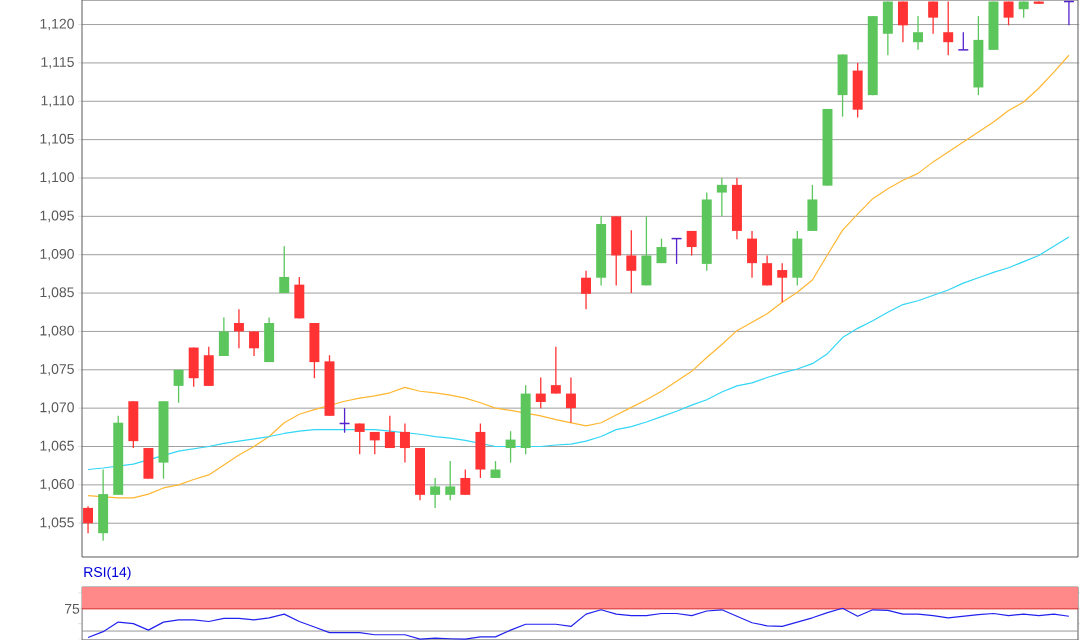 The image size is (1080, 640). What do you see at coordinates (57, 523) in the screenshot?
I see `y-tick-label: 1,055` at bounding box center [57, 523].